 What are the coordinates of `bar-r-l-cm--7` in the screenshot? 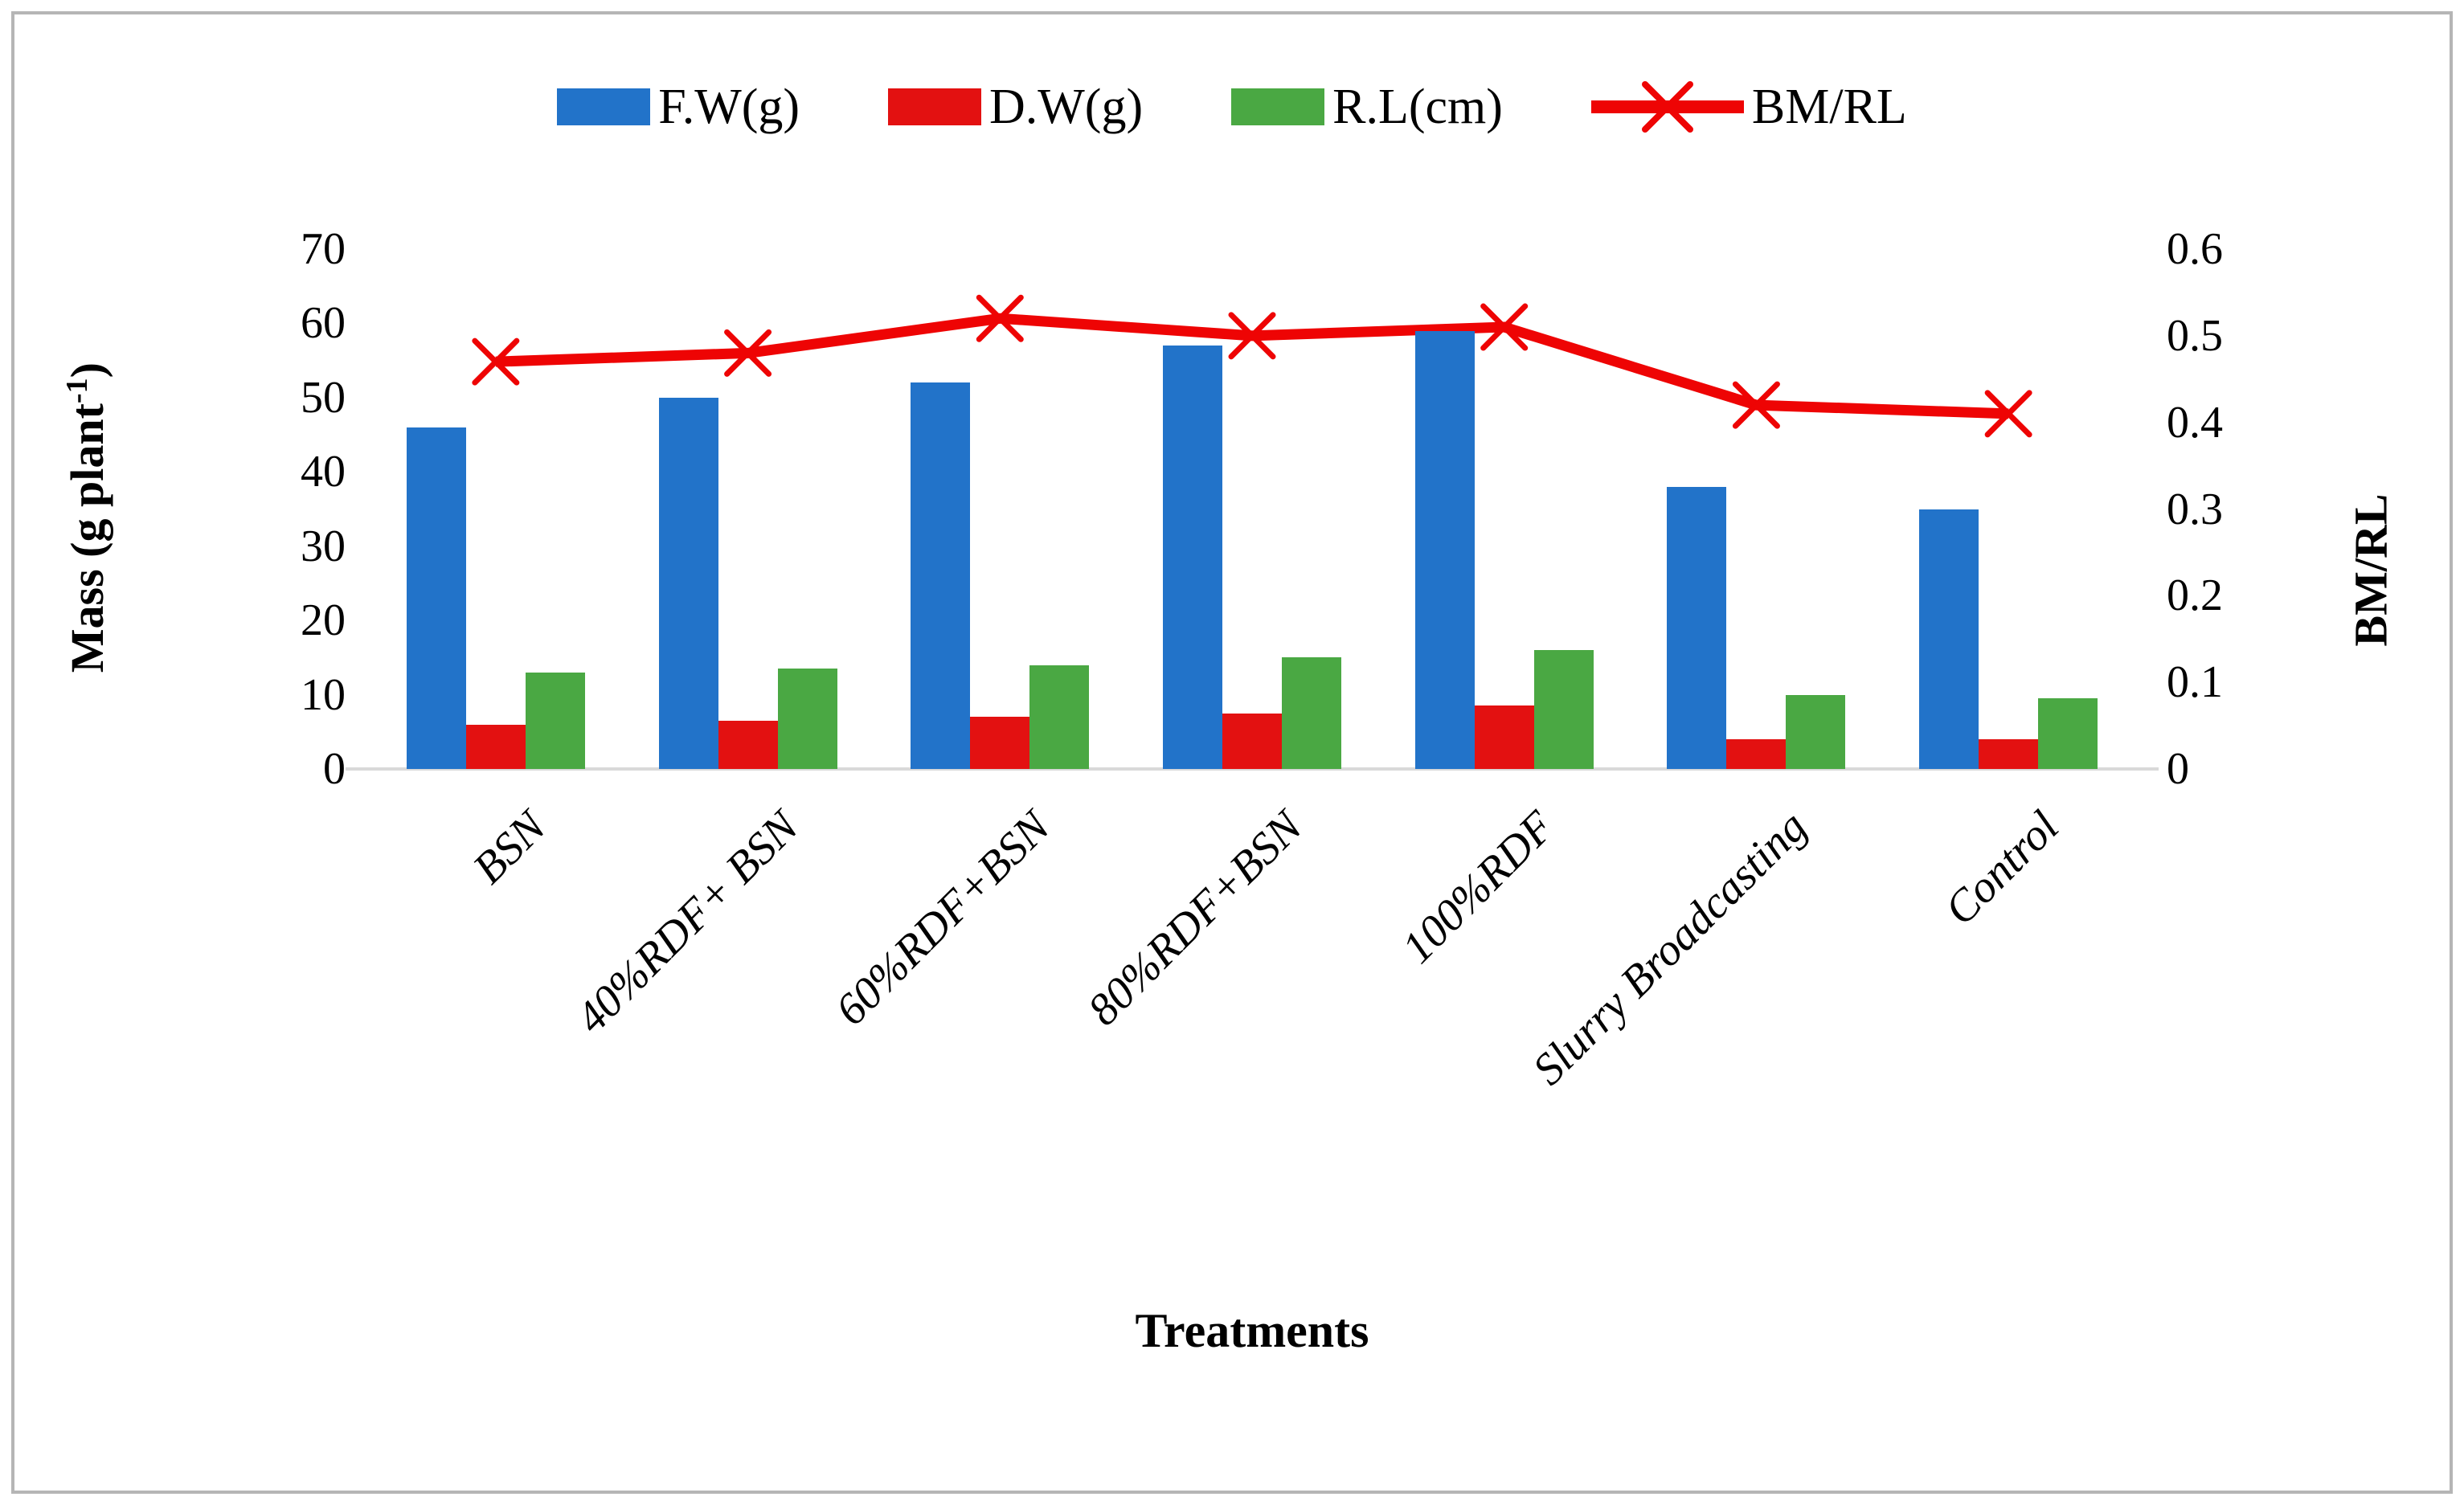 It's located at (2068, 733).